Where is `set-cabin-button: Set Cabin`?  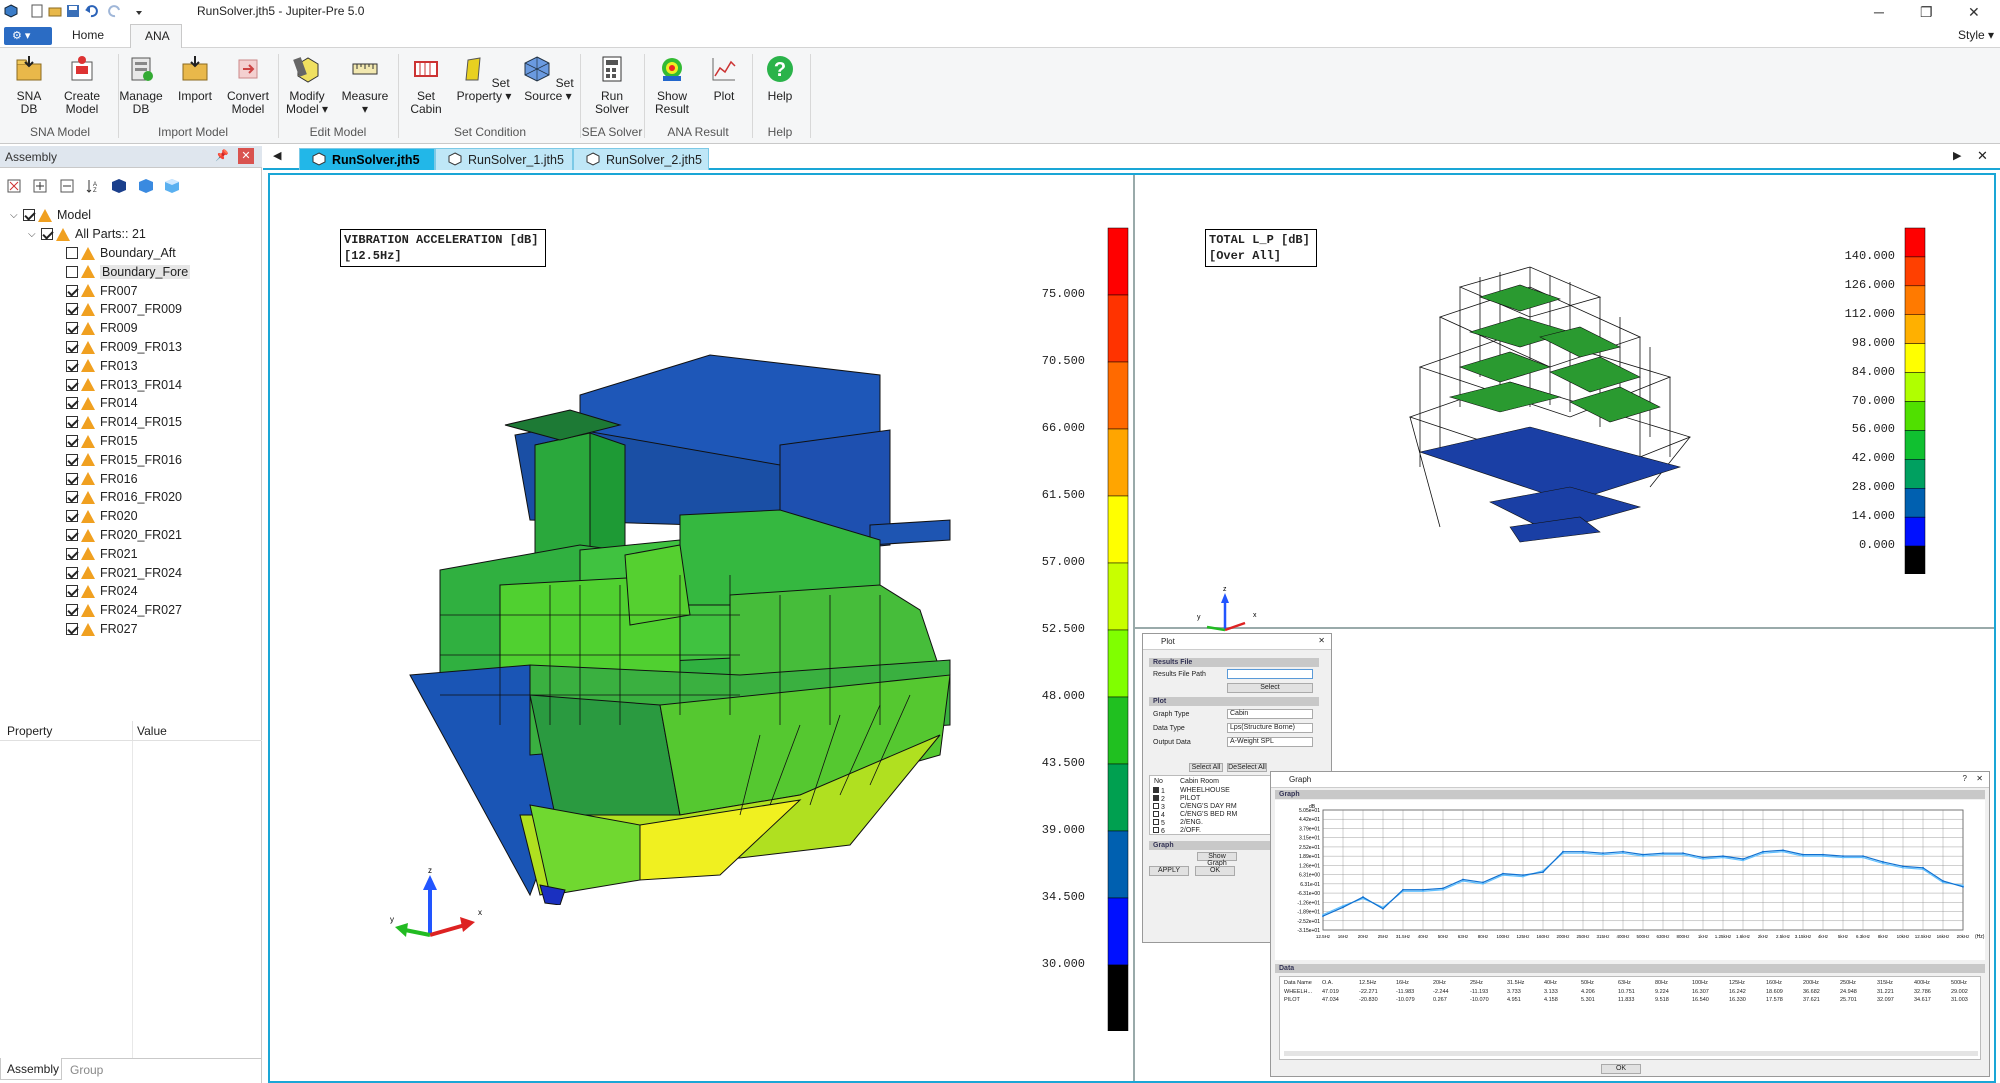 set-cabin-button: Set Cabin is located at coordinates (426, 85).